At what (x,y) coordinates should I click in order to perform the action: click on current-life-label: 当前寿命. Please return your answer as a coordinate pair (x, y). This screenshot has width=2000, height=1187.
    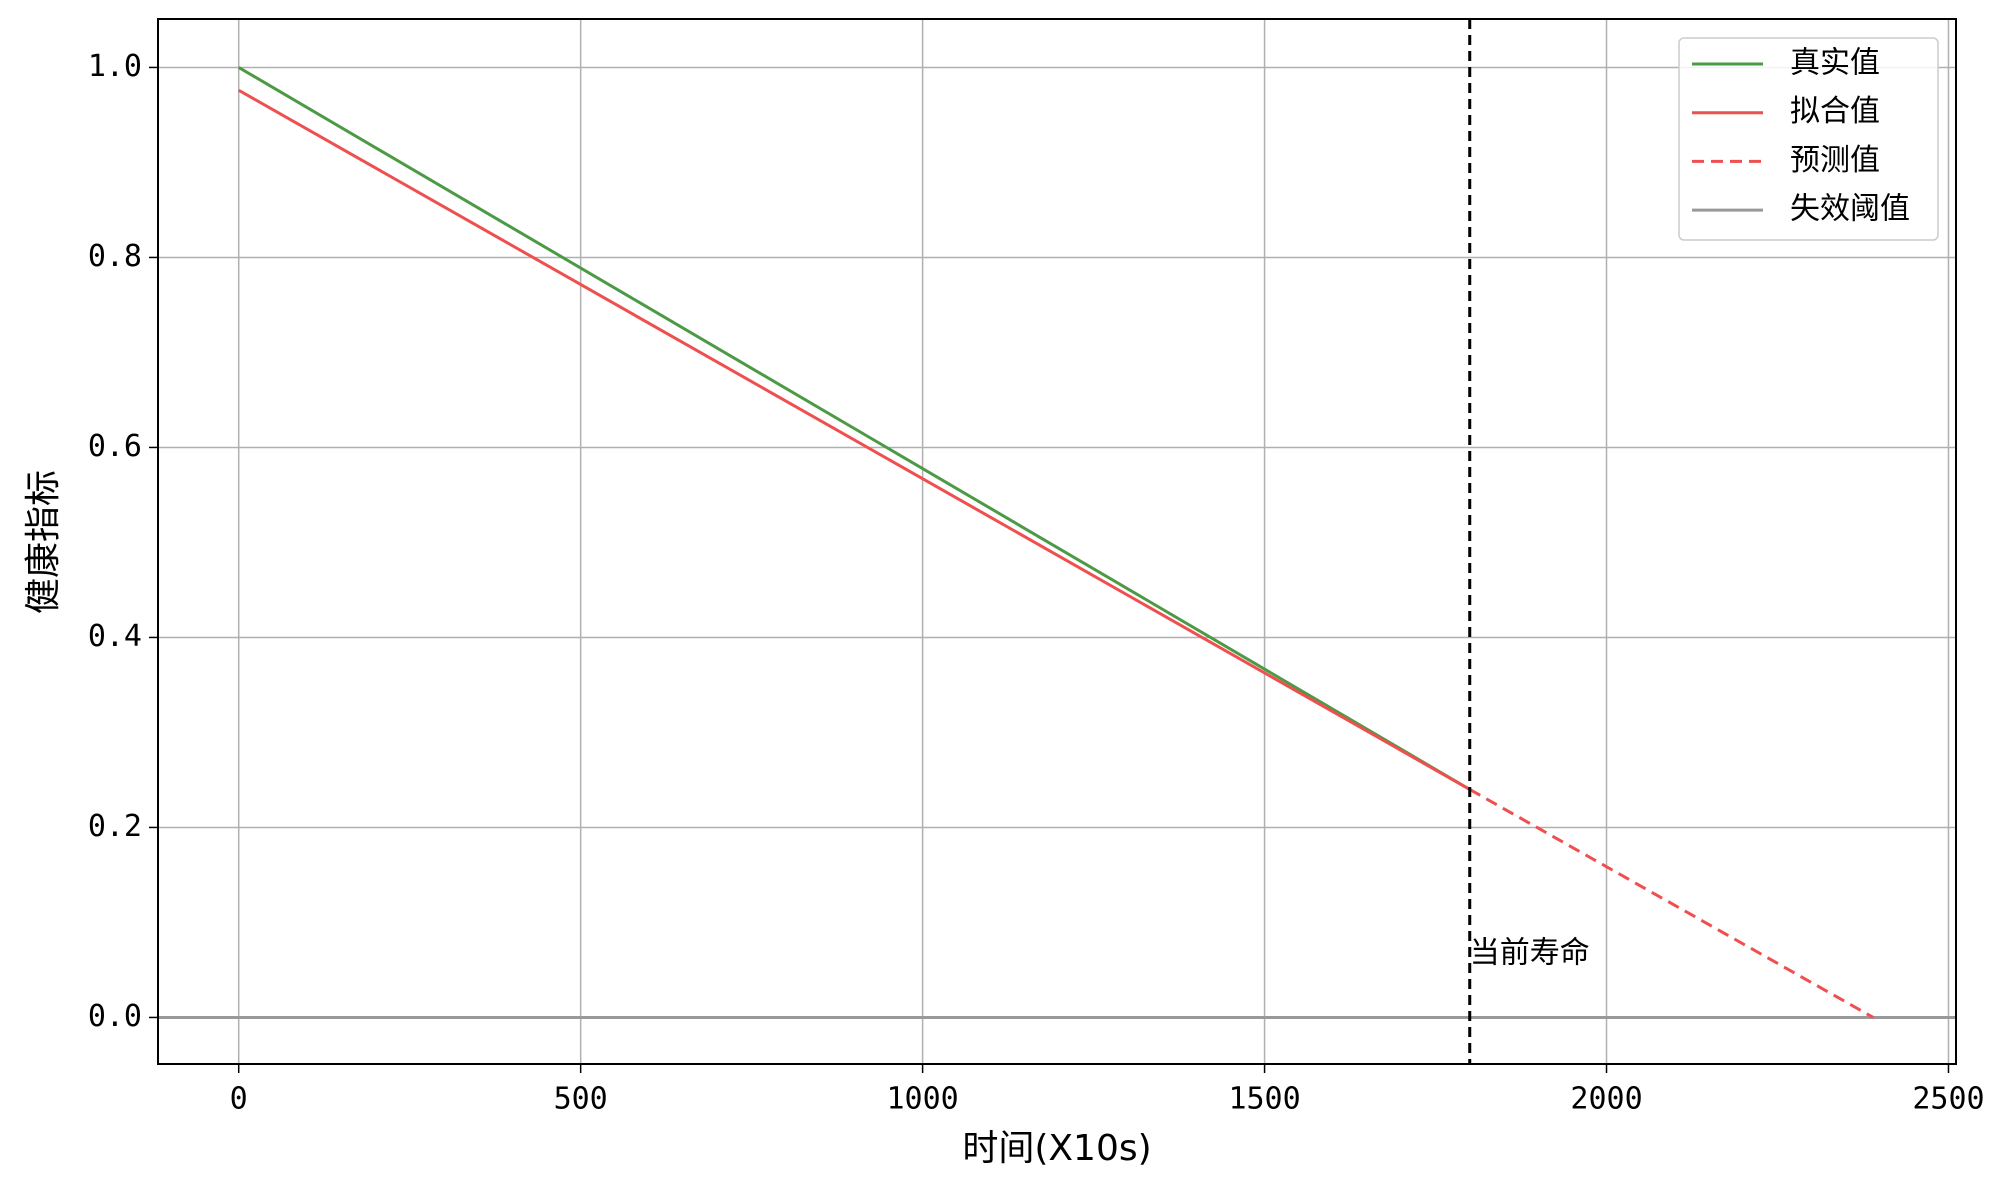
    Looking at the image, I should click on (1530, 953).